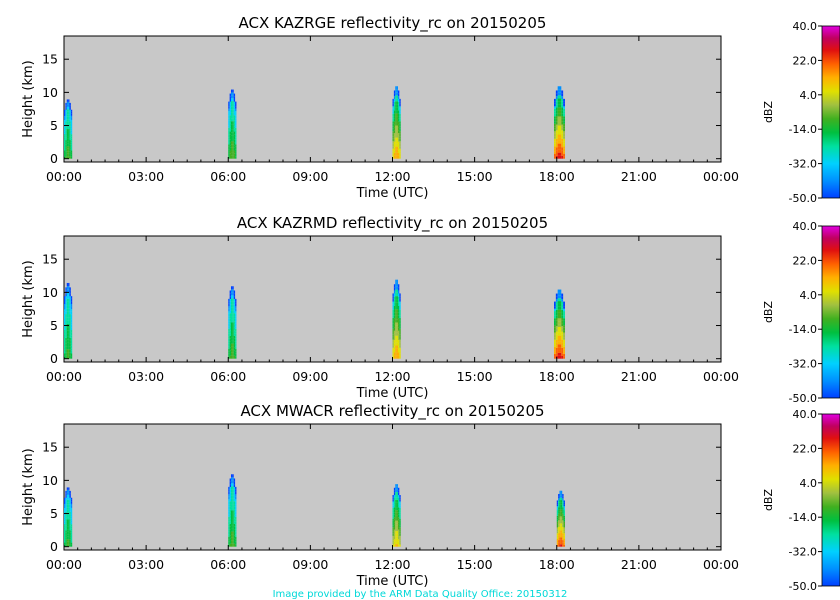 The width and height of the screenshot is (840, 600). What do you see at coordinates (559, 324) in the screenshot?
I see `echo-column` at bounding box center [559, 324].